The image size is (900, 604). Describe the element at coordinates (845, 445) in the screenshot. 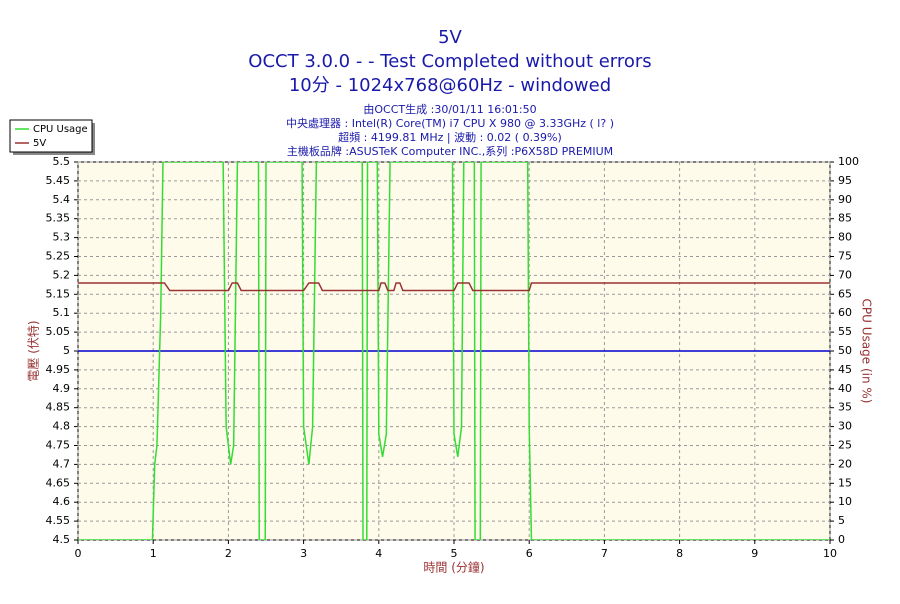

I see `y2-tick-label: 25` at that location.